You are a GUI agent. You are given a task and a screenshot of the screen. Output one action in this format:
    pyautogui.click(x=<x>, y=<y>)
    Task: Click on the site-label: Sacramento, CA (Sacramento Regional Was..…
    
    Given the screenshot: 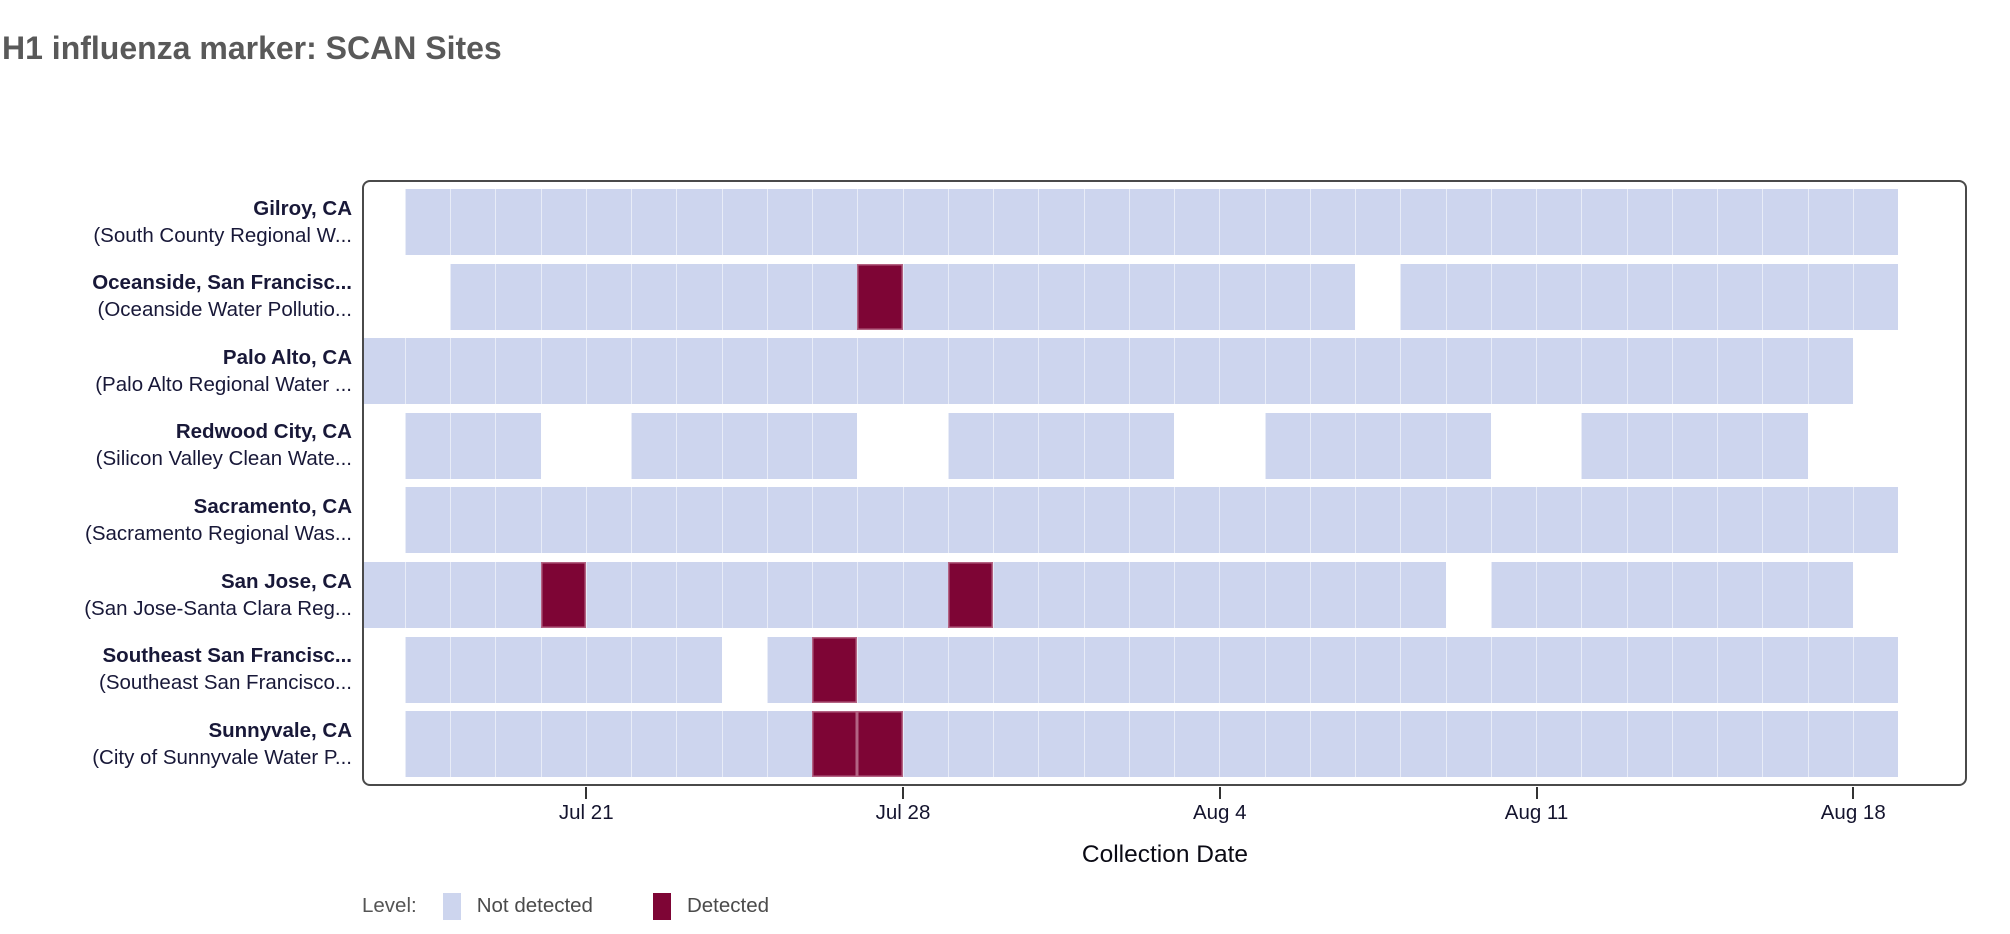 What is the action you would take?
    pyautogui.click(x=176, y=520)
    